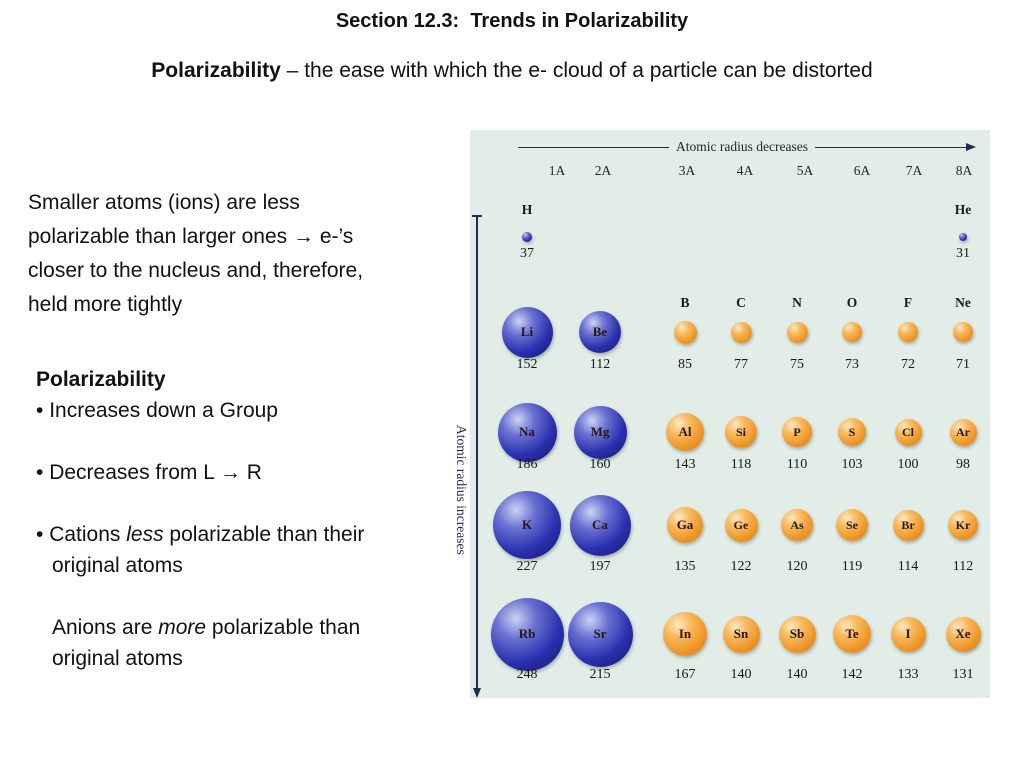 This screenshot has width=1024, height=768. I want to click on left-axis-arrow, so click(477, 452).